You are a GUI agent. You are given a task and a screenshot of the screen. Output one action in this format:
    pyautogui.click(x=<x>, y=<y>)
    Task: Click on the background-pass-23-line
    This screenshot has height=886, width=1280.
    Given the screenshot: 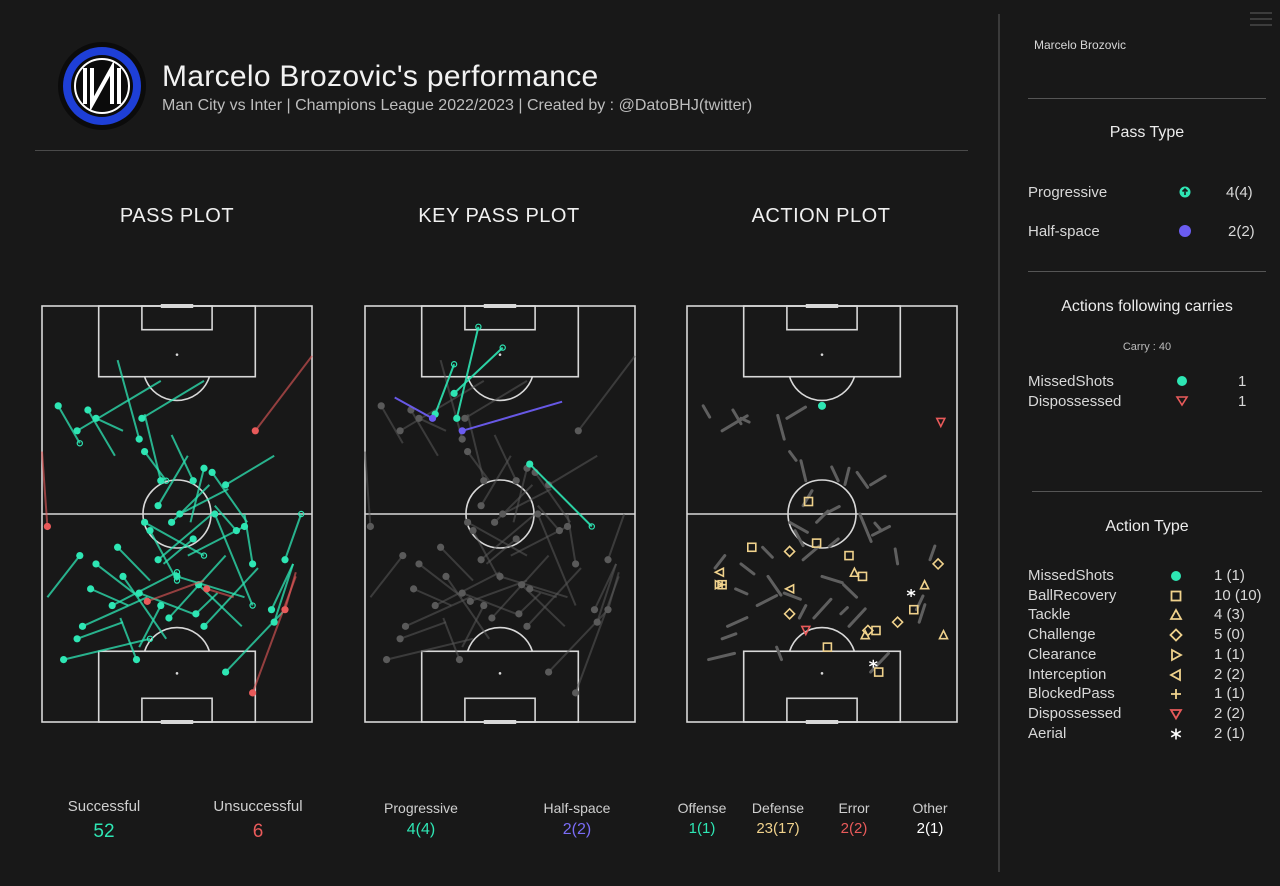 What is the action you would take?
    pyautogui.click(x=468, y=607)
    